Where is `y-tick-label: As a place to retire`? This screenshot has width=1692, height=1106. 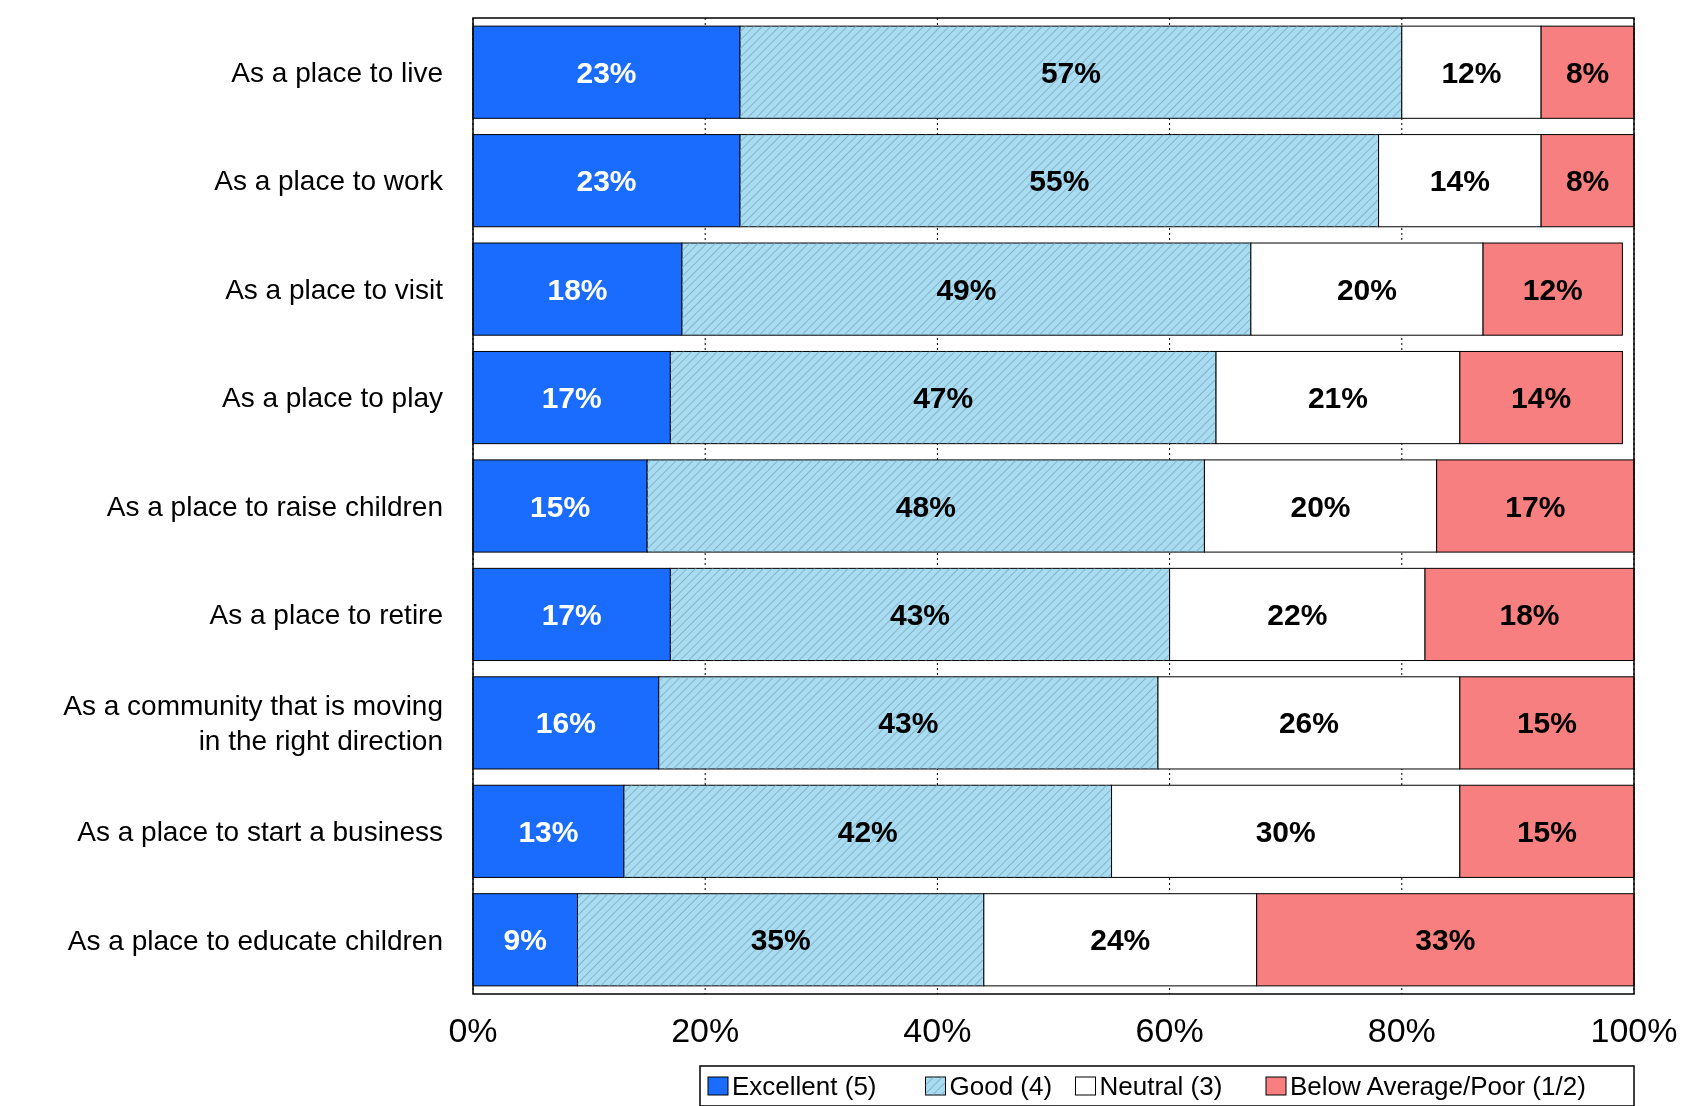
y-tick-label: As a place to retire is located at coordinates (326, 615).